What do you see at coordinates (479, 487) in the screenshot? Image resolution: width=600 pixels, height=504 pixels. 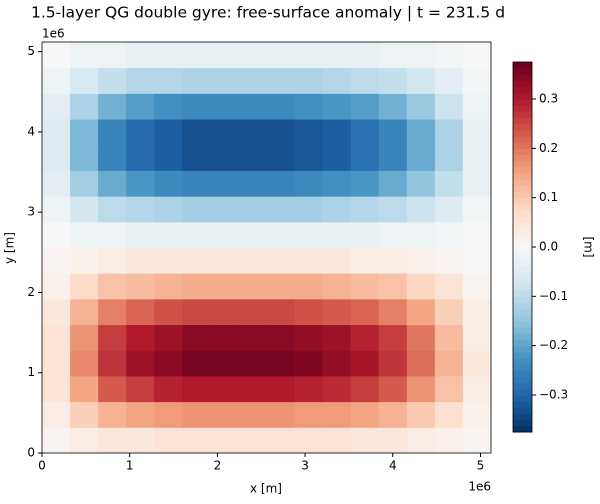 I see `x-offset-label: 1e6` at bounding box center [479, 487].